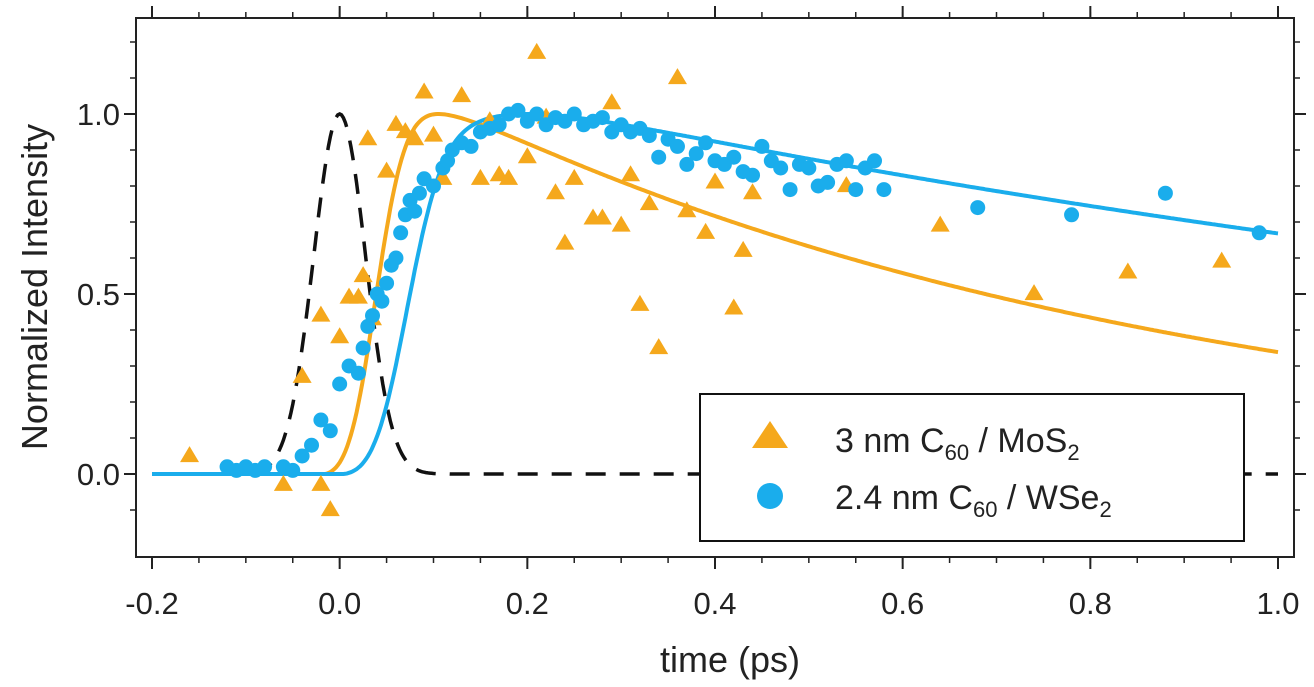 This screenshot has height=687, width=1314. I want to click on legend-circle-icon, so click(770, 496).